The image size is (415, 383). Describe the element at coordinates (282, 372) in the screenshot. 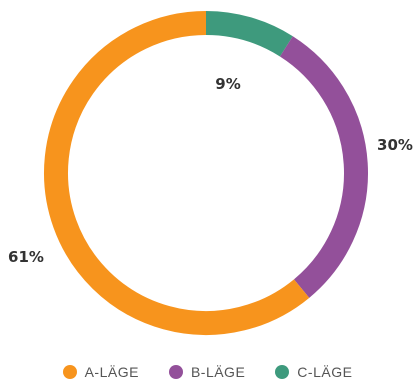

I see `legend-swatch-c` at that location.